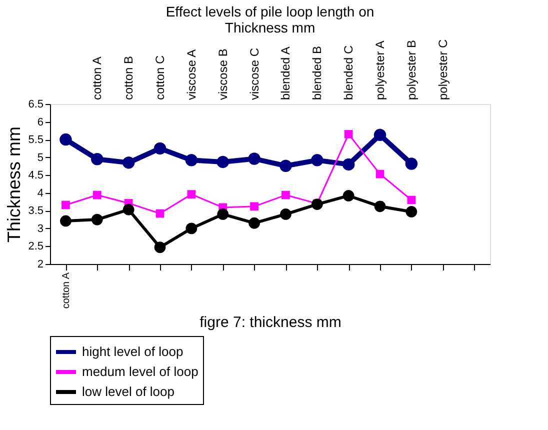  I want to click on y-tick-label: 3.5, so click(36, 211).